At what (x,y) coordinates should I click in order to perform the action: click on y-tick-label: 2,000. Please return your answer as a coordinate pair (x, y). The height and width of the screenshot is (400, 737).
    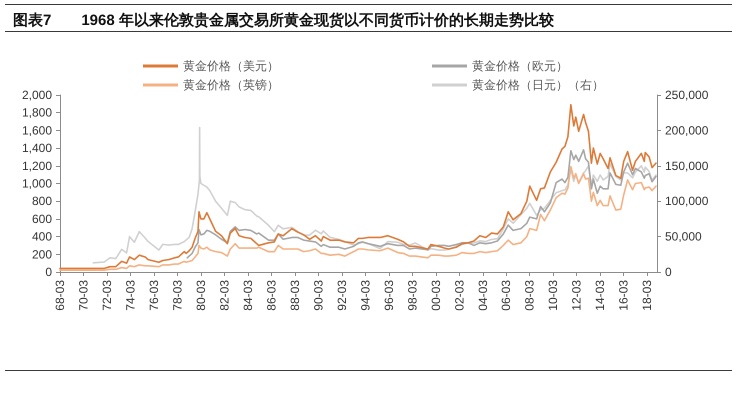
    Looking at the image, I should click on (37, 95).